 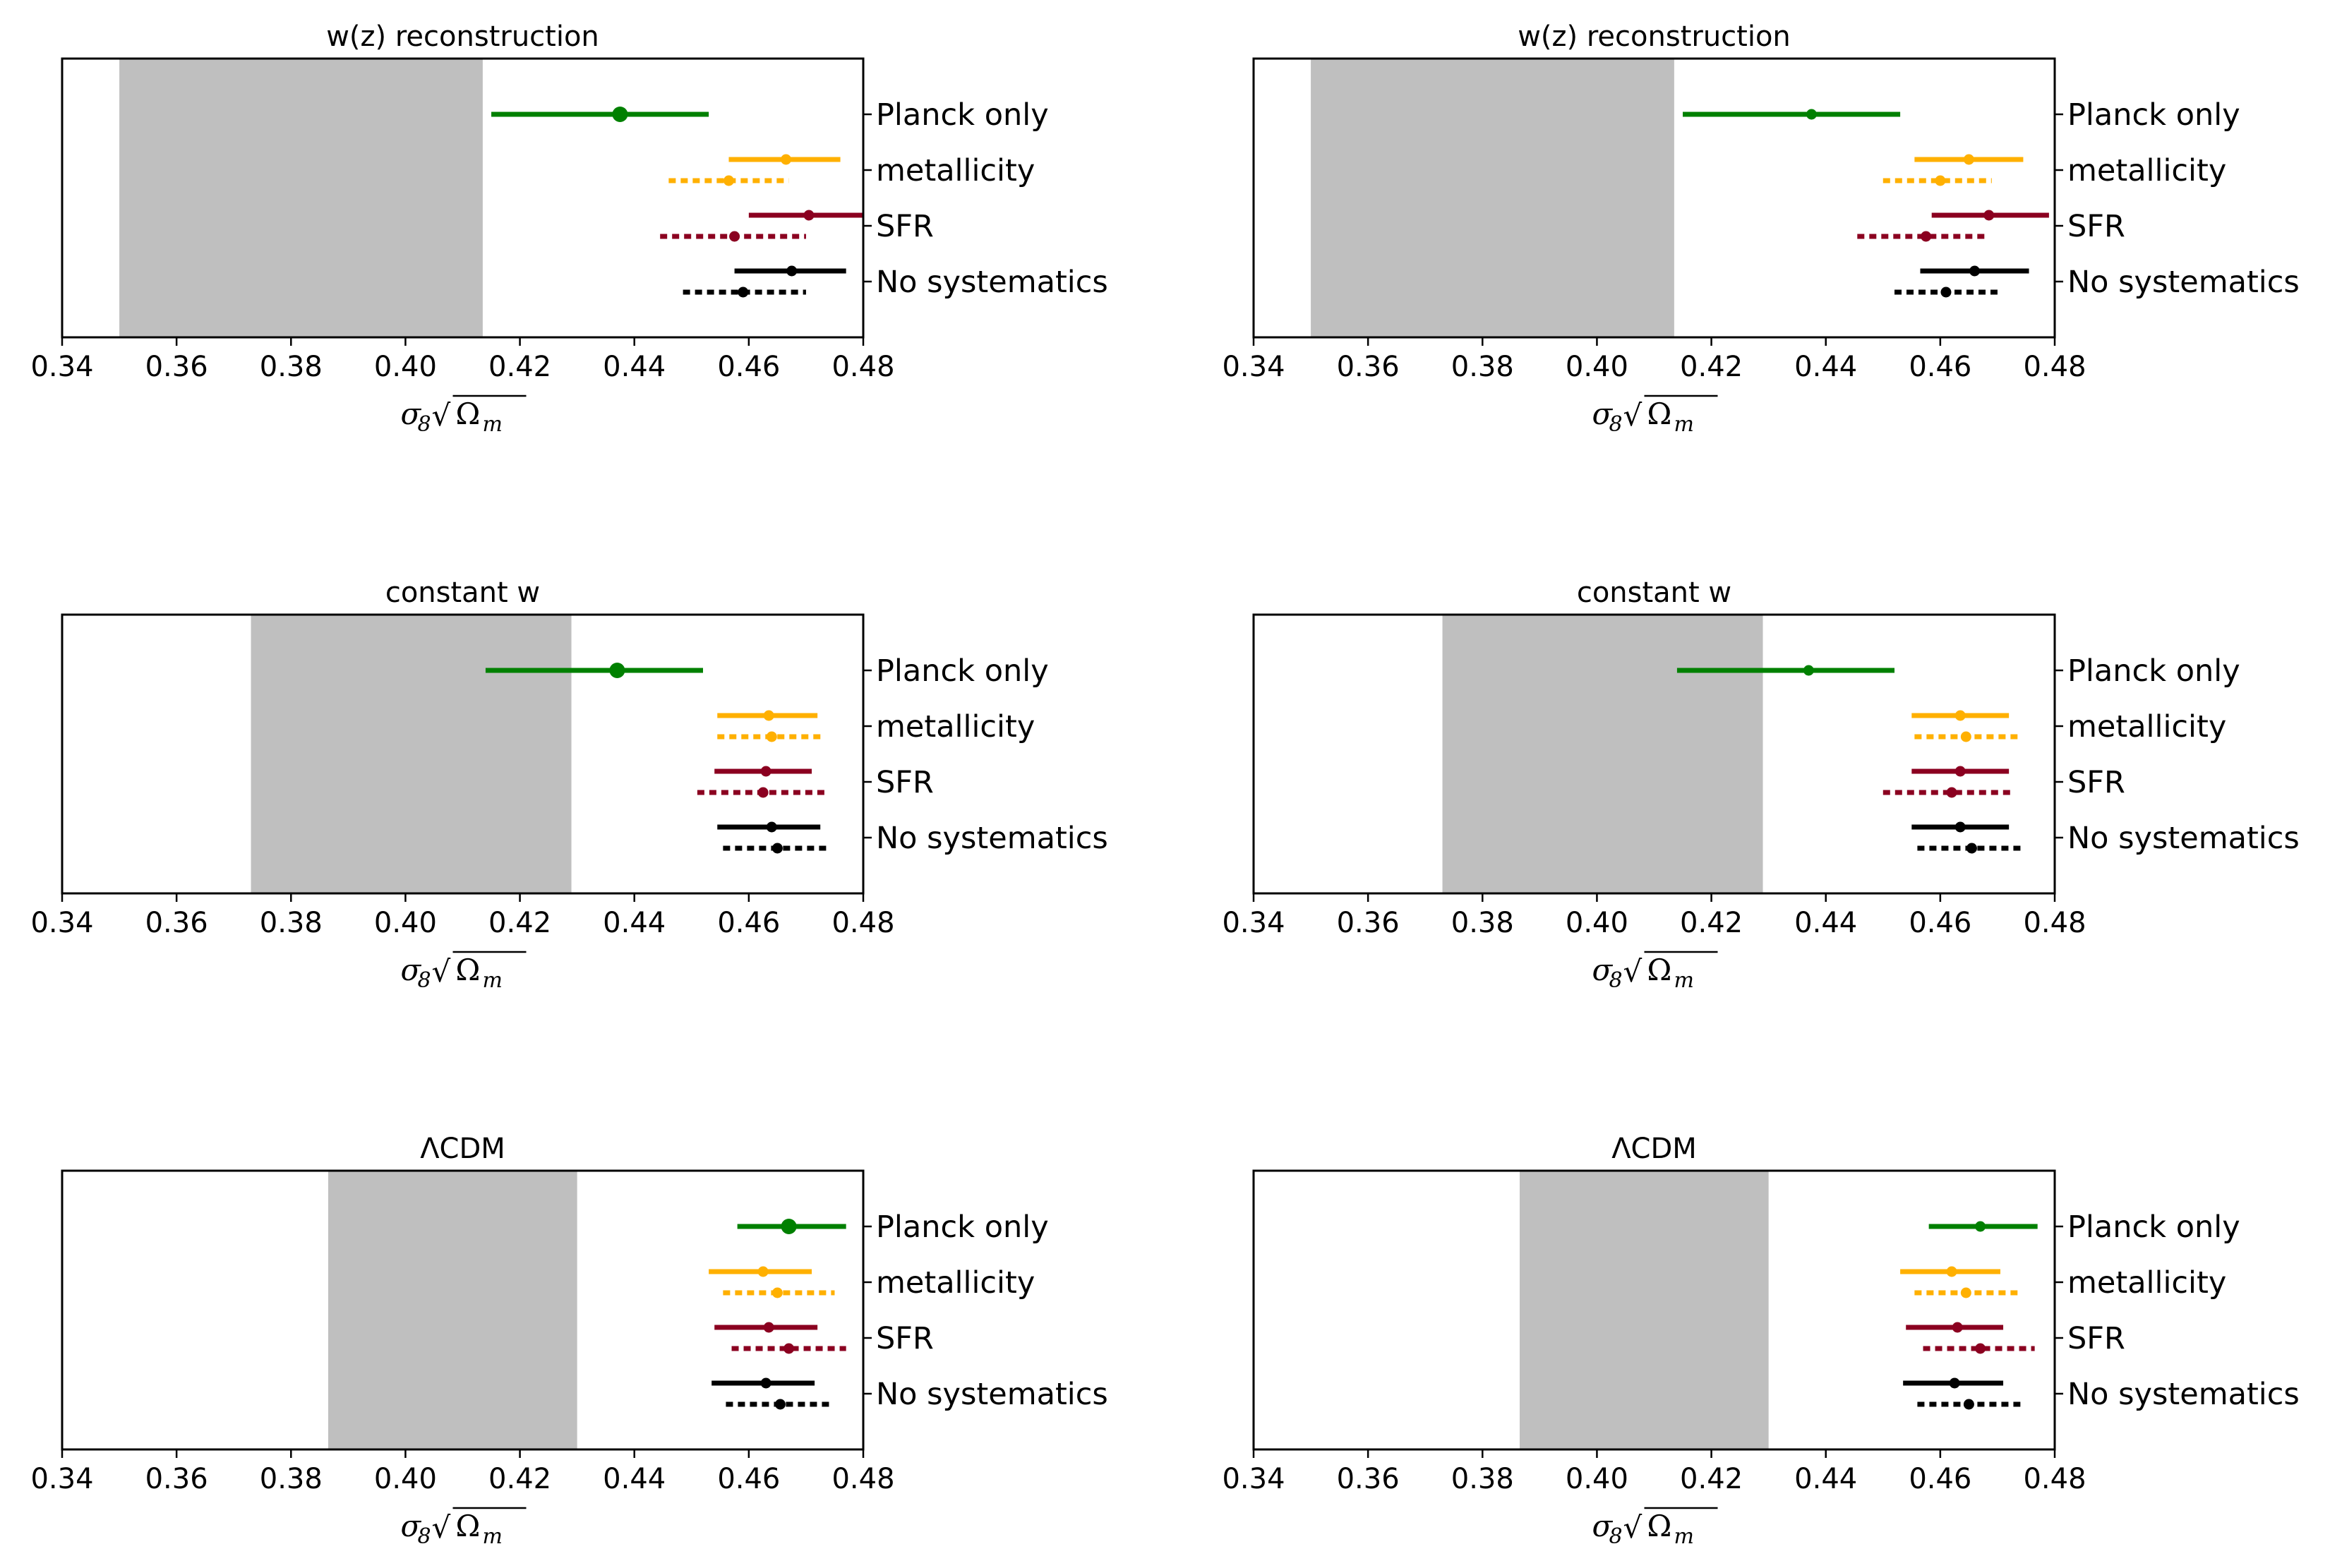 What do you see at coordinates (962, 115) in the screenshot?
I see `row-label: Planck only` at bounding box center [962, 115].